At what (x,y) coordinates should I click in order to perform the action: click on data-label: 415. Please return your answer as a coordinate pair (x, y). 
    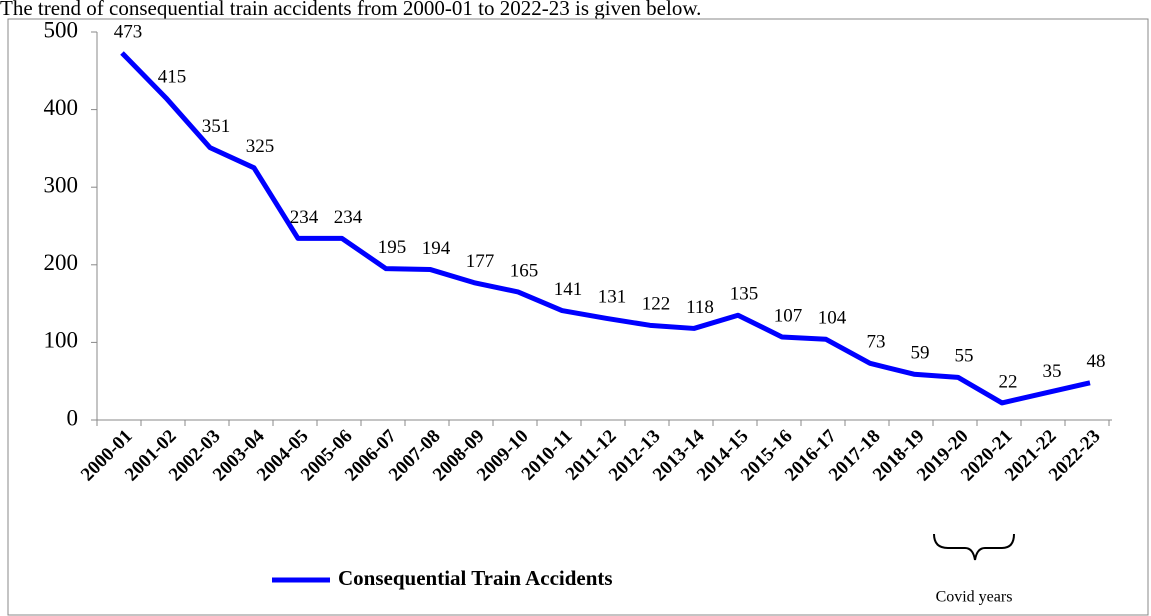
    Looking at the image, I should click on (172, 76).